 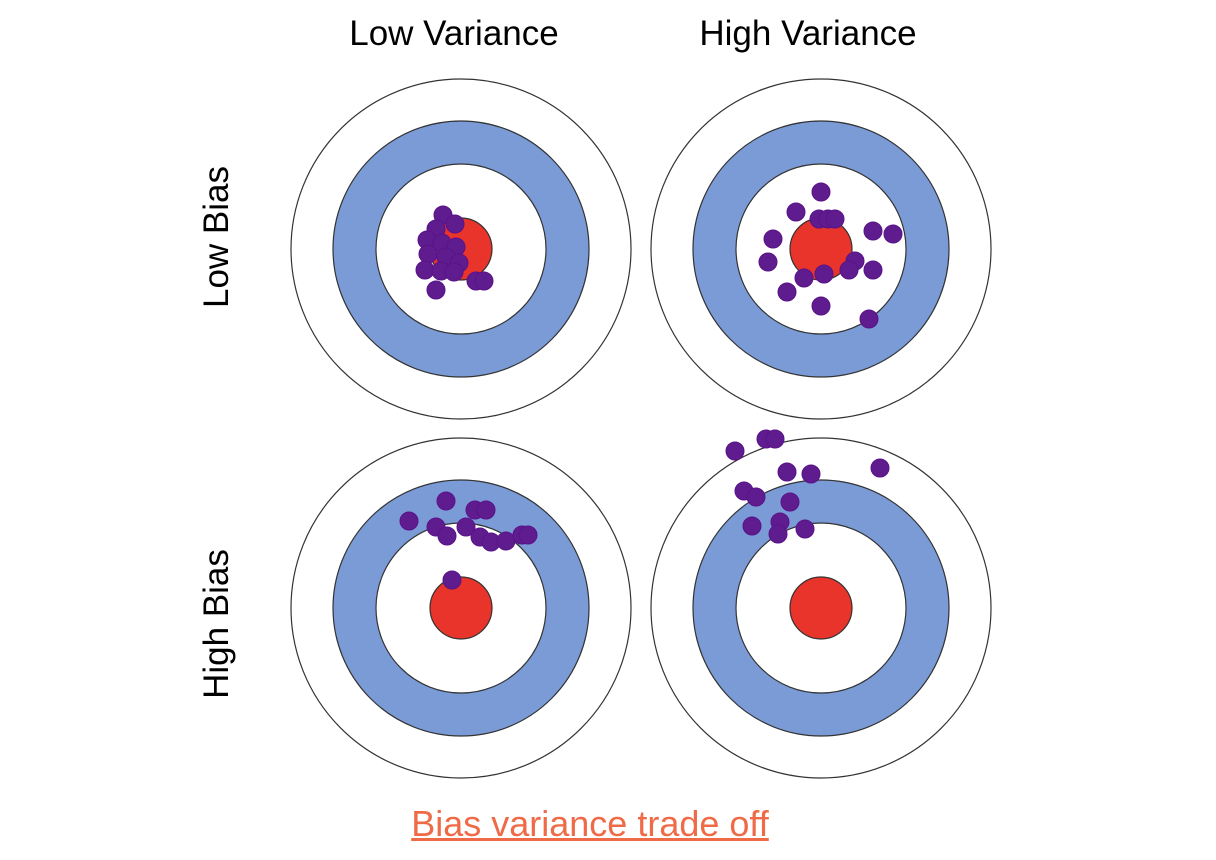 I want to click on column-label-low-variance: Low Variance, so click(x=453, y=33).